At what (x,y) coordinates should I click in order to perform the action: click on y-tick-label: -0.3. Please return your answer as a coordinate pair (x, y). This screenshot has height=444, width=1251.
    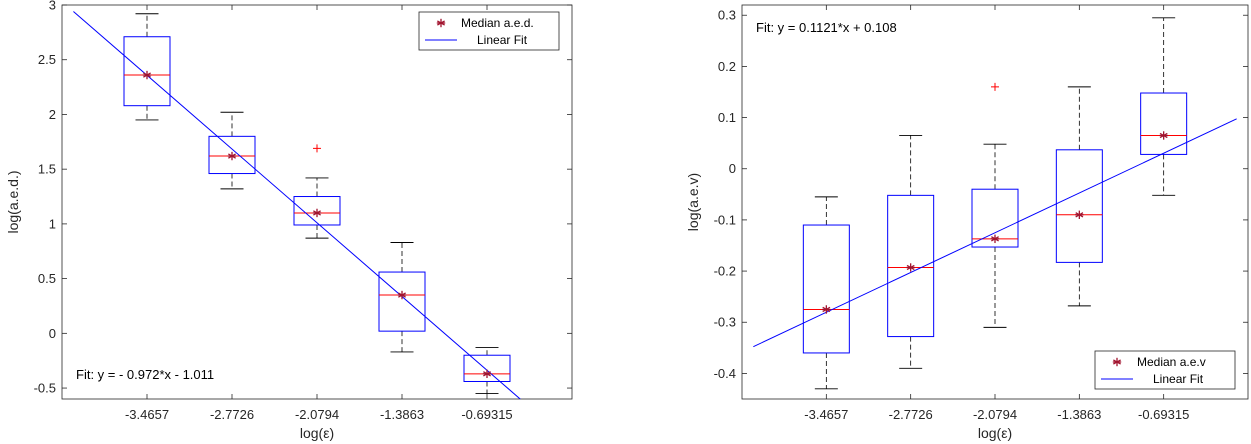
    Looking at the image, I should click on (725, 322).